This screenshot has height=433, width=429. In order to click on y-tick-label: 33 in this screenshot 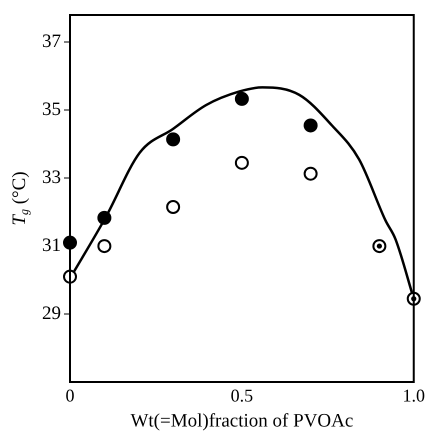, I will do `click(51, 177)`.